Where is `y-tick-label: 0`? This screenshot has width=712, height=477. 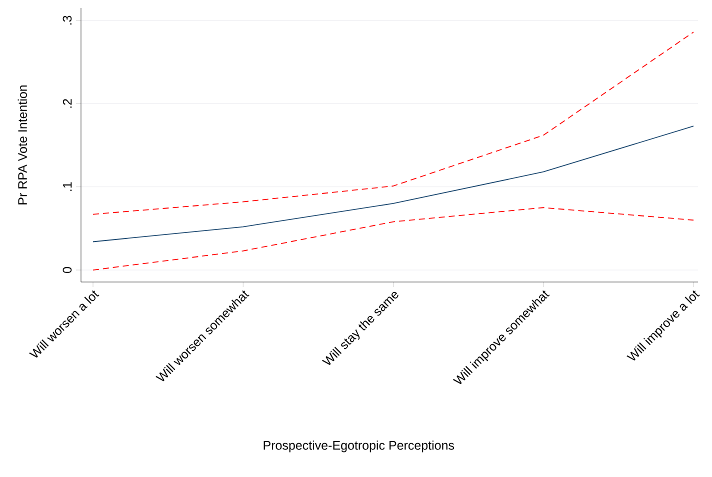 y-tick-label: 0 is located at coordinates (67, 270).